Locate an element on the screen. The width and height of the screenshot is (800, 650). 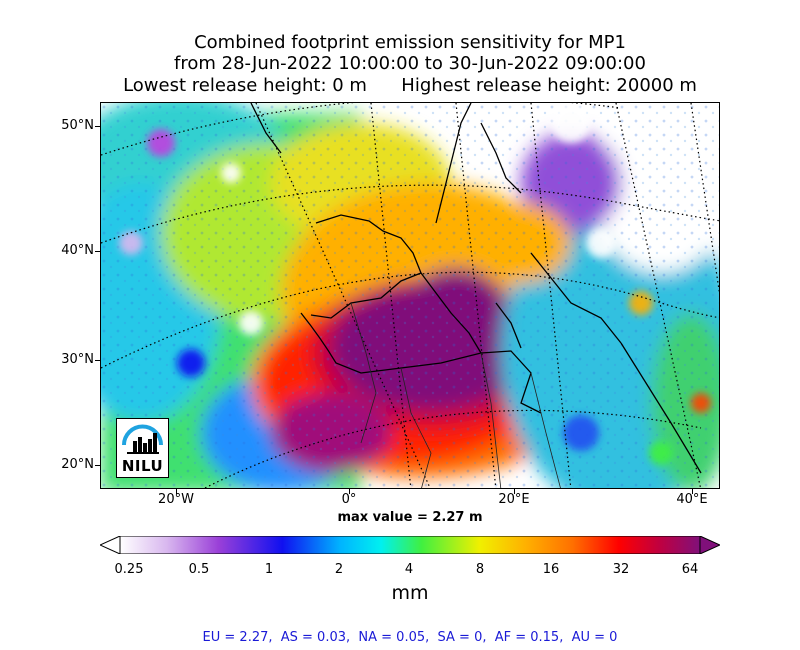
lat-label-50n: 50°N is located at coordinates (77, 125).